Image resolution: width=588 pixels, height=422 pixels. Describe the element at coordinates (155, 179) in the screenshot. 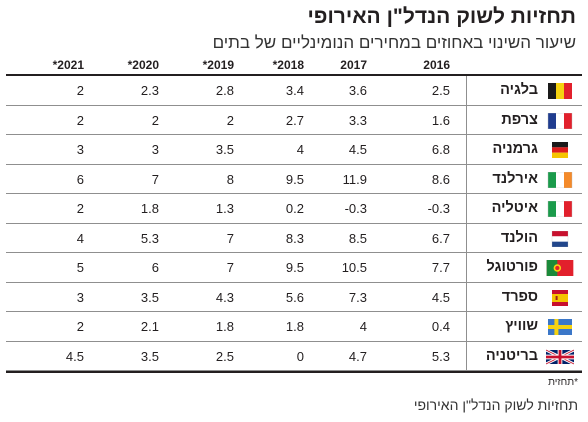

I see `value-cell-2020: 7` at that location.